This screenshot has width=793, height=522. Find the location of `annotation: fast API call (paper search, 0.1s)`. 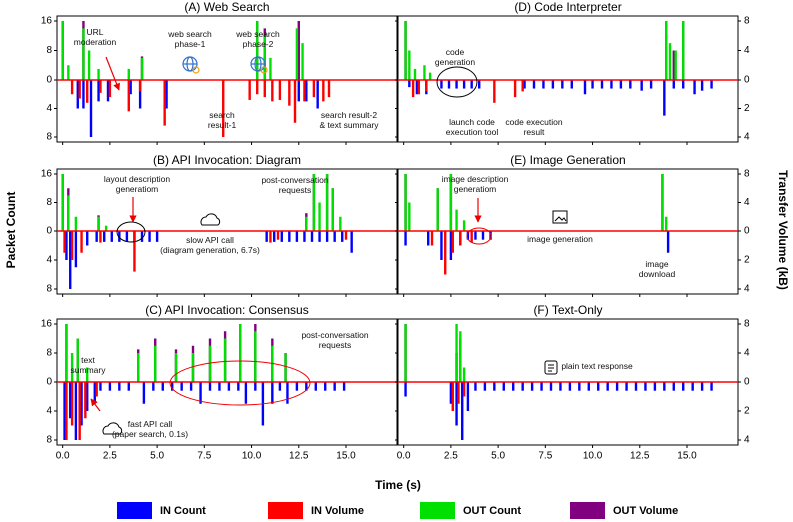

annotation: fast API call (paper search, 0.1s) is located at coordinates (150, 429).